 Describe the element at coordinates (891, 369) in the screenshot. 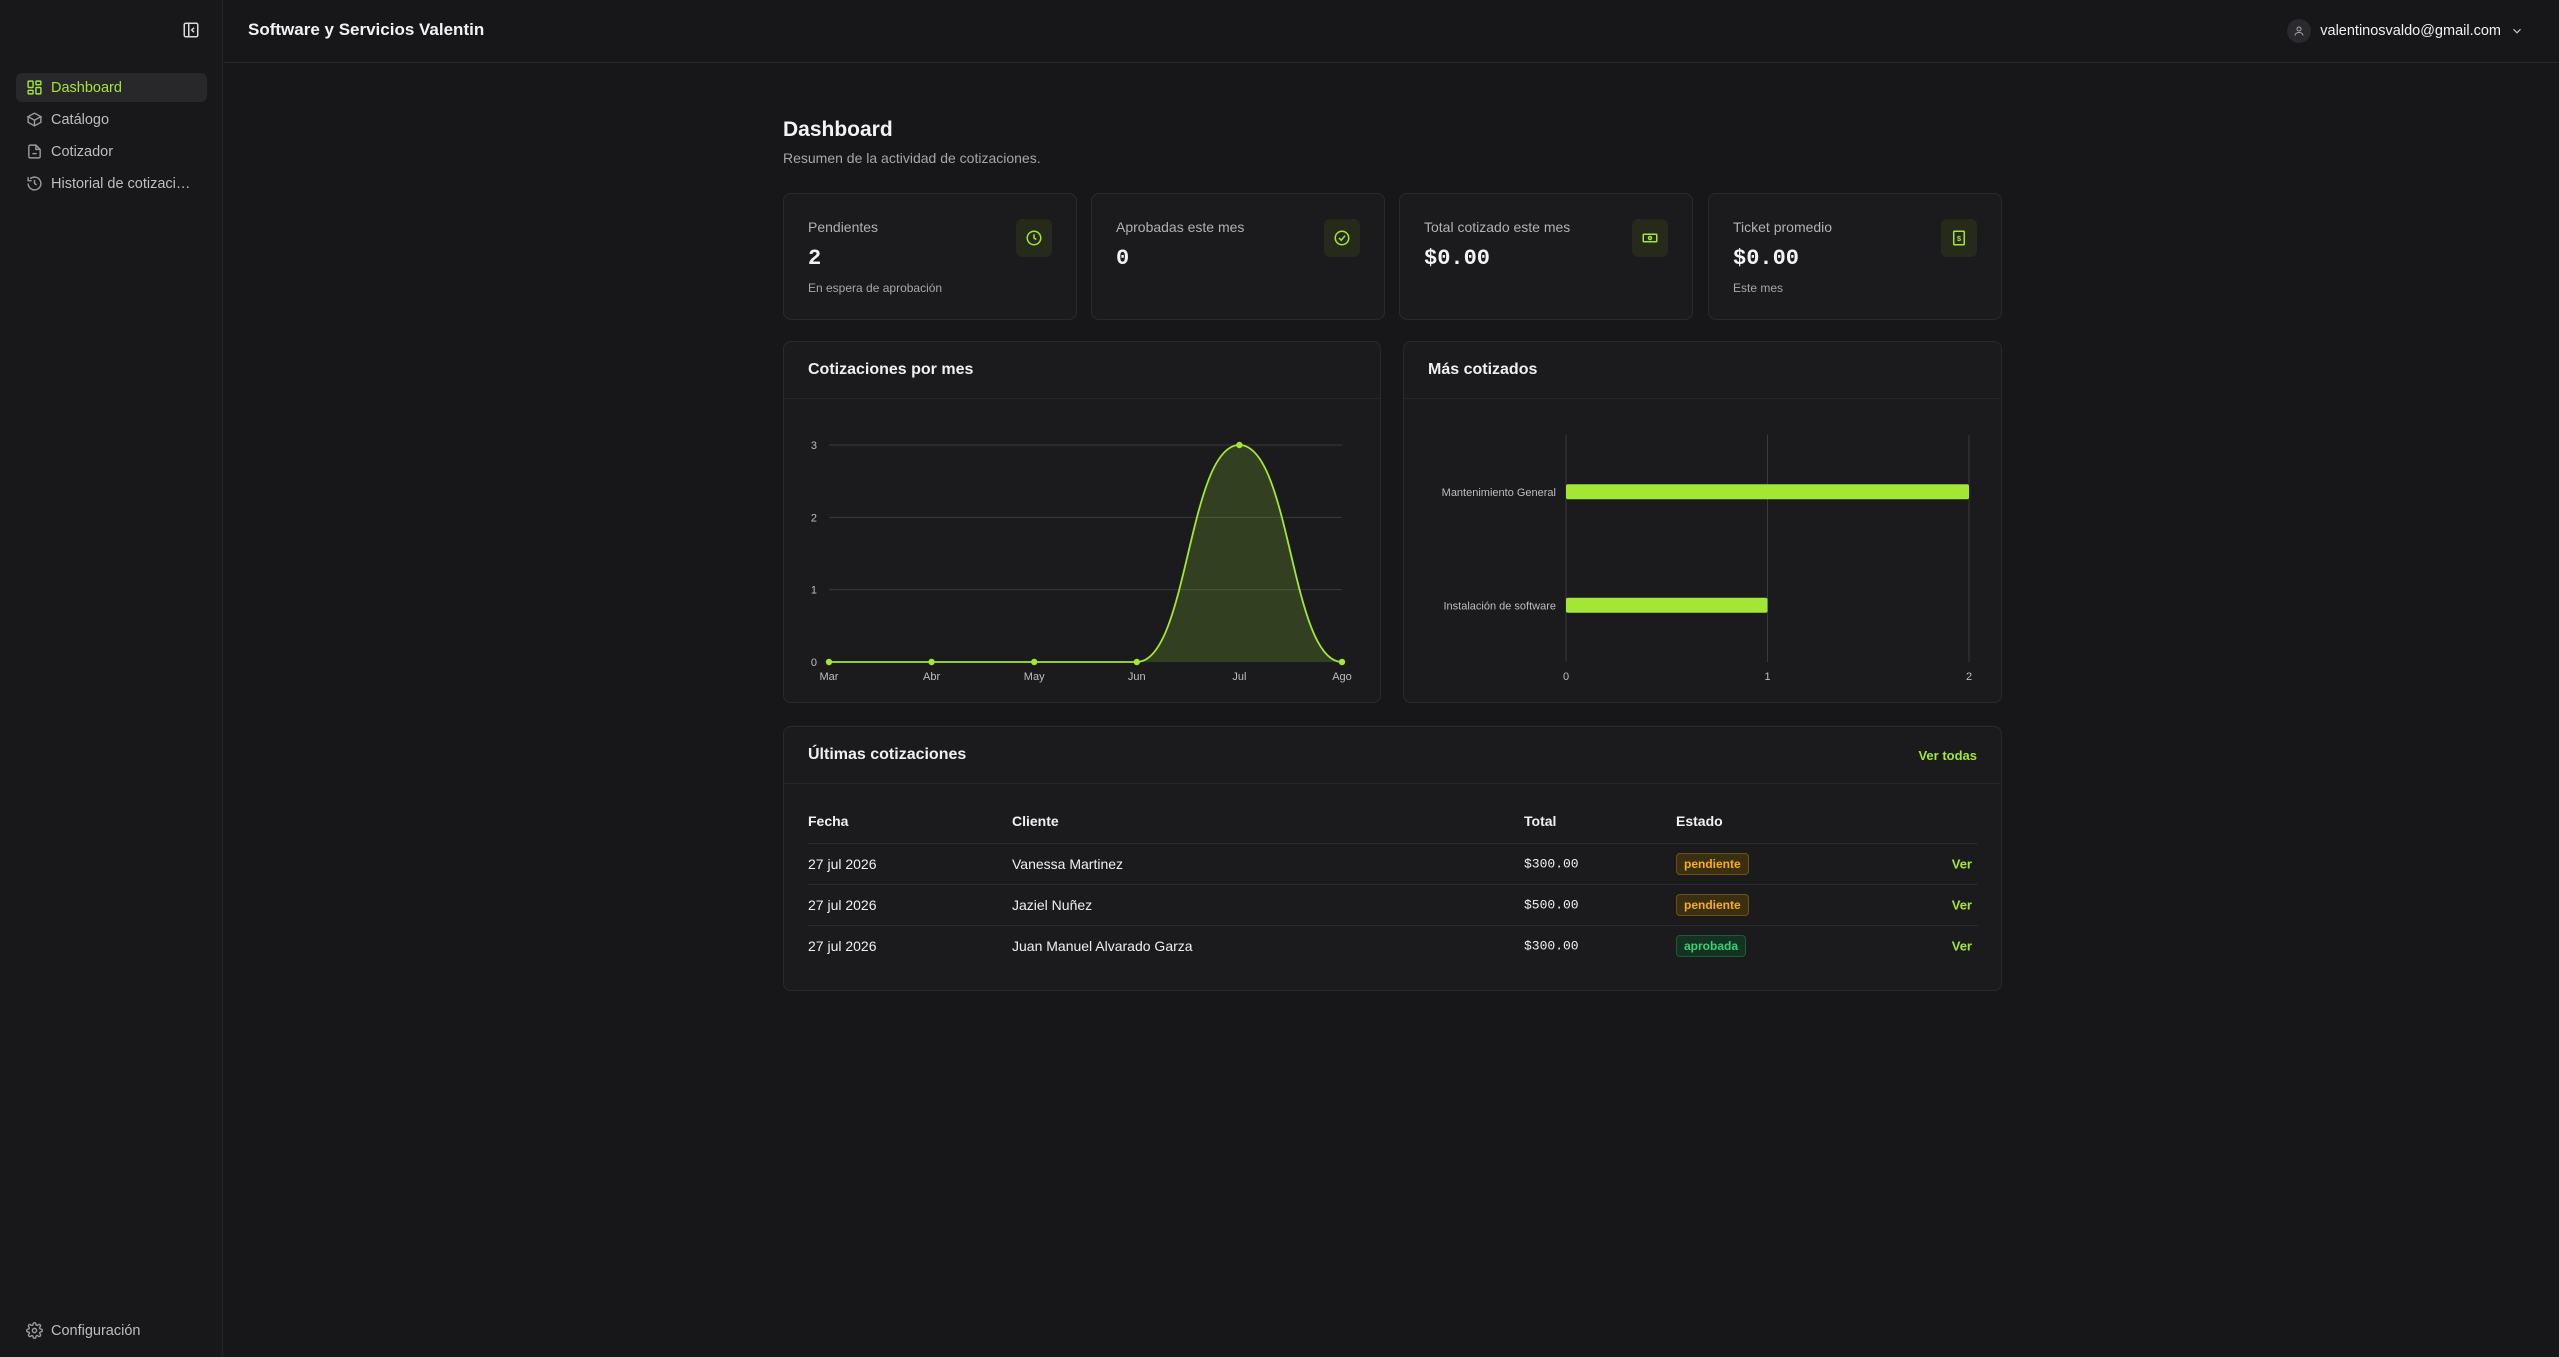

I see `card-title: Cotizaciones por mes` at that location.